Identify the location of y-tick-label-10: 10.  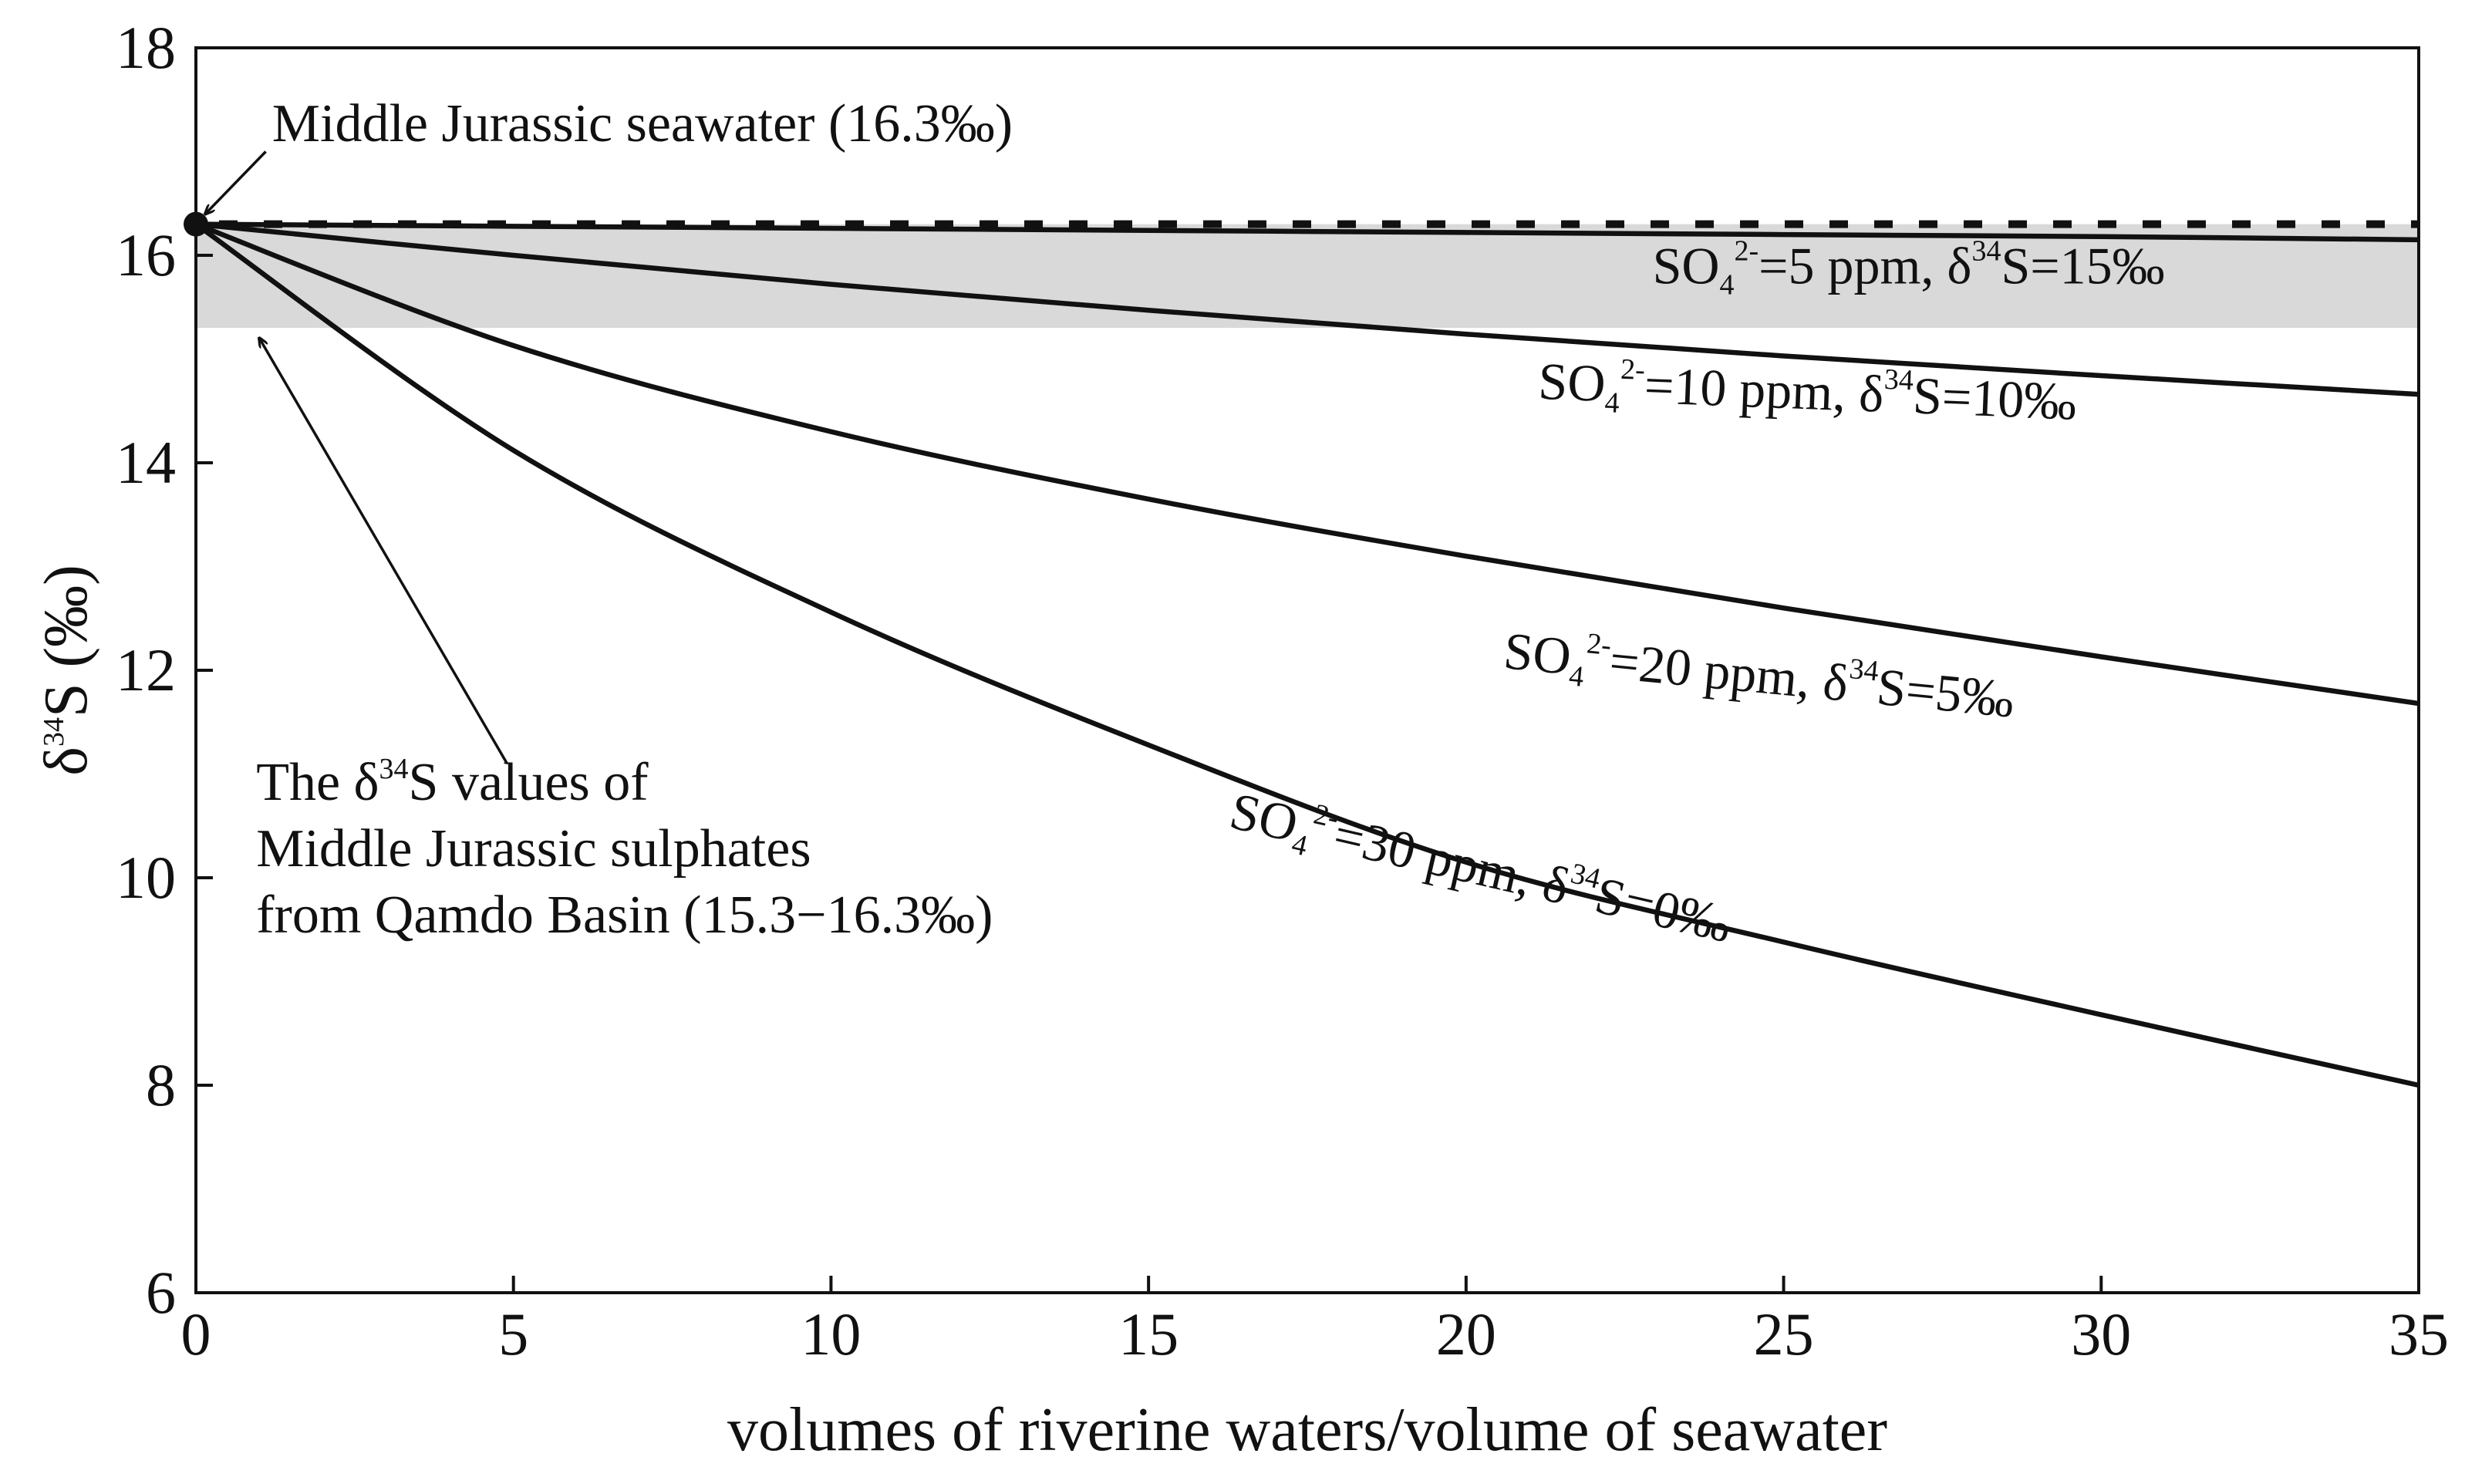
(146, 877).